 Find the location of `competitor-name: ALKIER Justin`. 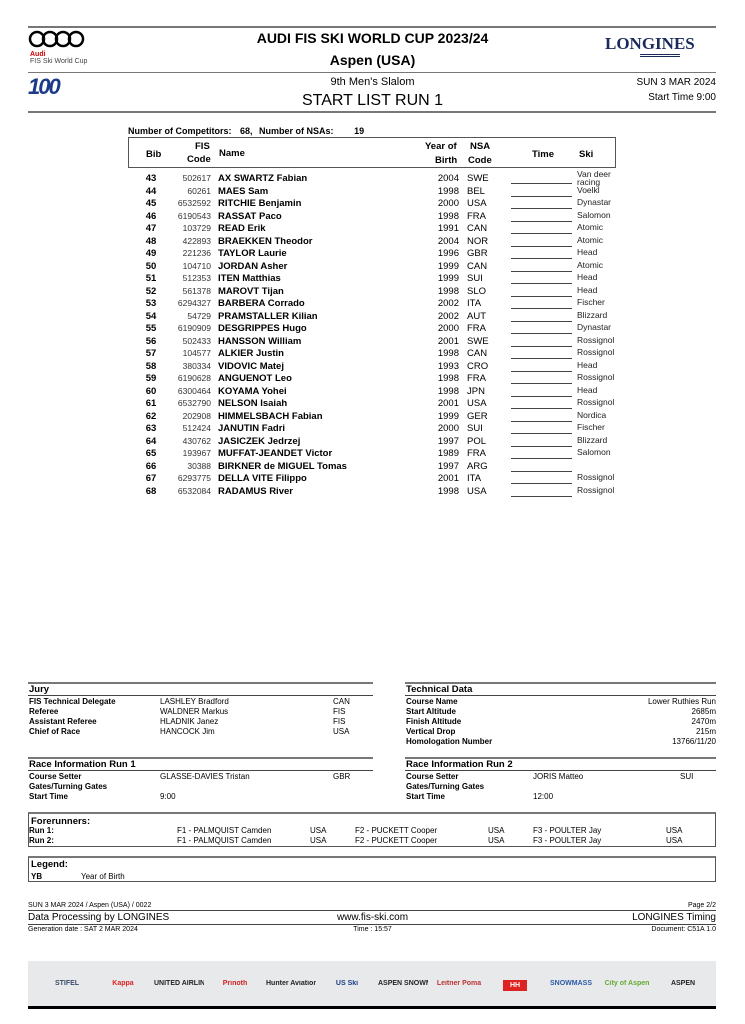

competitor-name: ALKIER Justin is located at coordinates (251, 353).